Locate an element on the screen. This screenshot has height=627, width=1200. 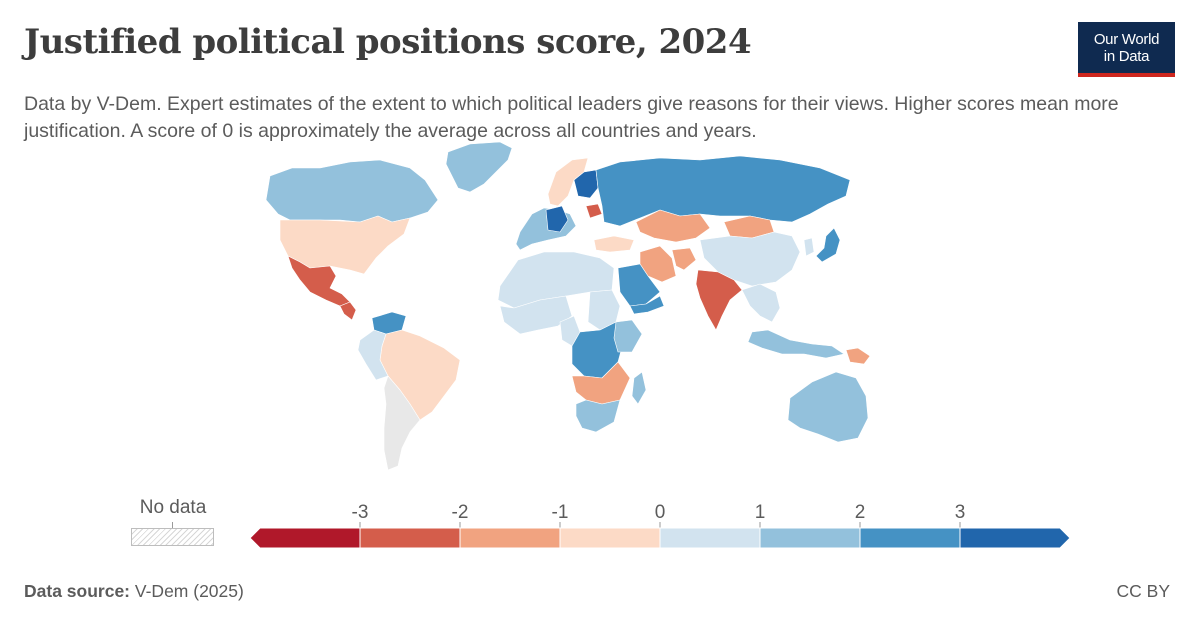
map-region-mexico is located at coordinates (319, 281).